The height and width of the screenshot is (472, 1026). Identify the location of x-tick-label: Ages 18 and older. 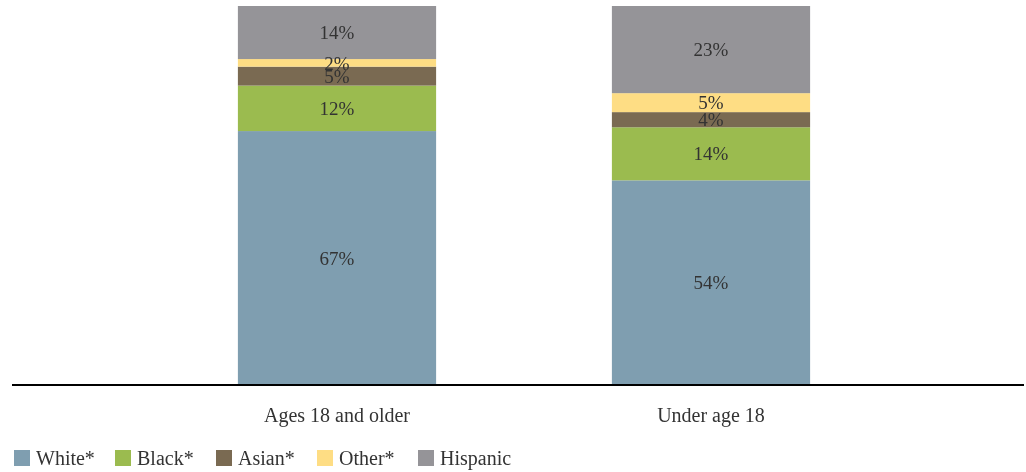
(337, 415).